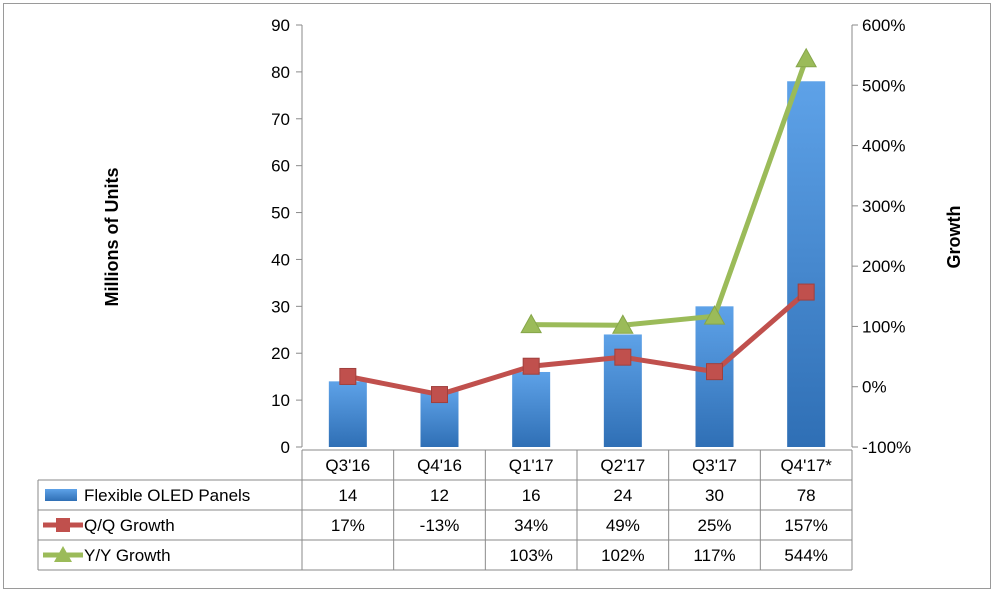 The image size is (994, 597). I want to click on y2-axis-title: Growth, so click(954, 237).